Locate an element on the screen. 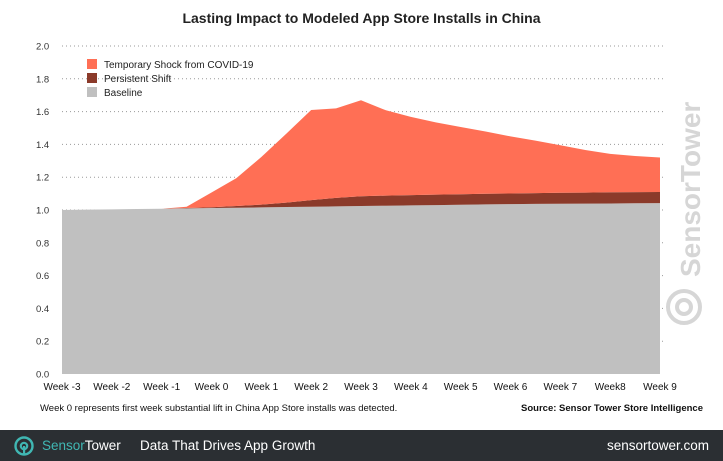  footer-brand-tower: Tower is located at coordinates (102, 445).